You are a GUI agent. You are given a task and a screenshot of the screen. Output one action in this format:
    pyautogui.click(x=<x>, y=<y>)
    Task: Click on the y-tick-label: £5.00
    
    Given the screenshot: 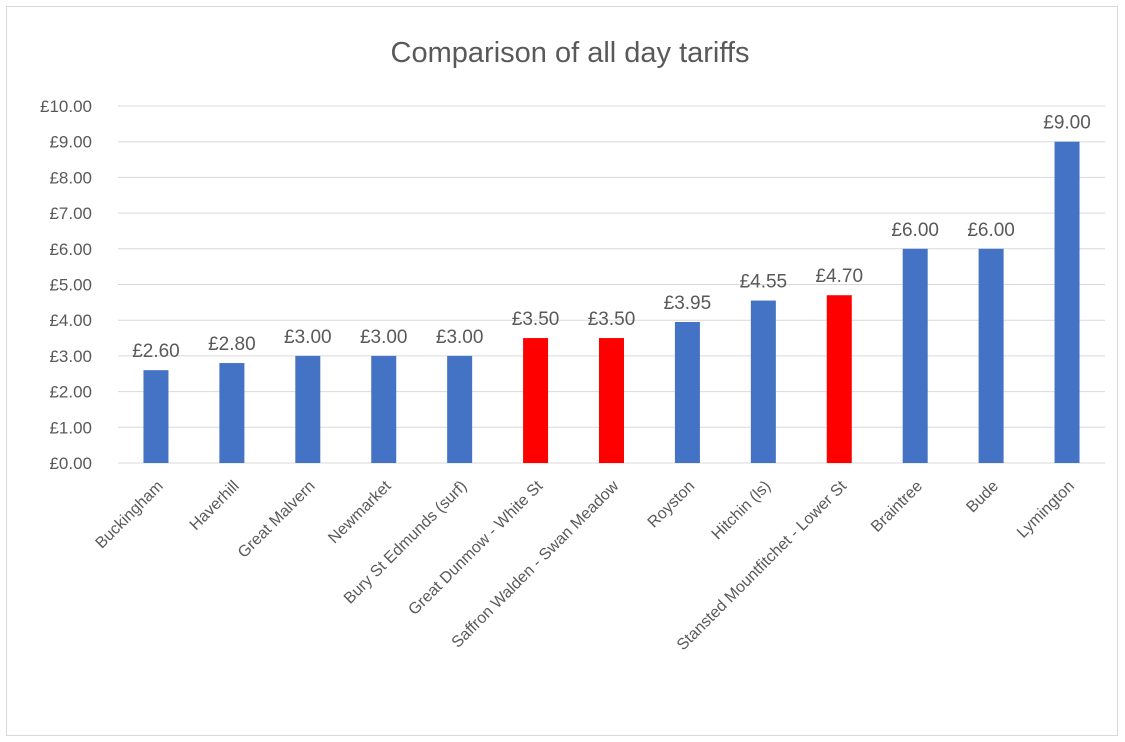 What is the action you would take?
    pyautogui.click(x=70, y=285)
    